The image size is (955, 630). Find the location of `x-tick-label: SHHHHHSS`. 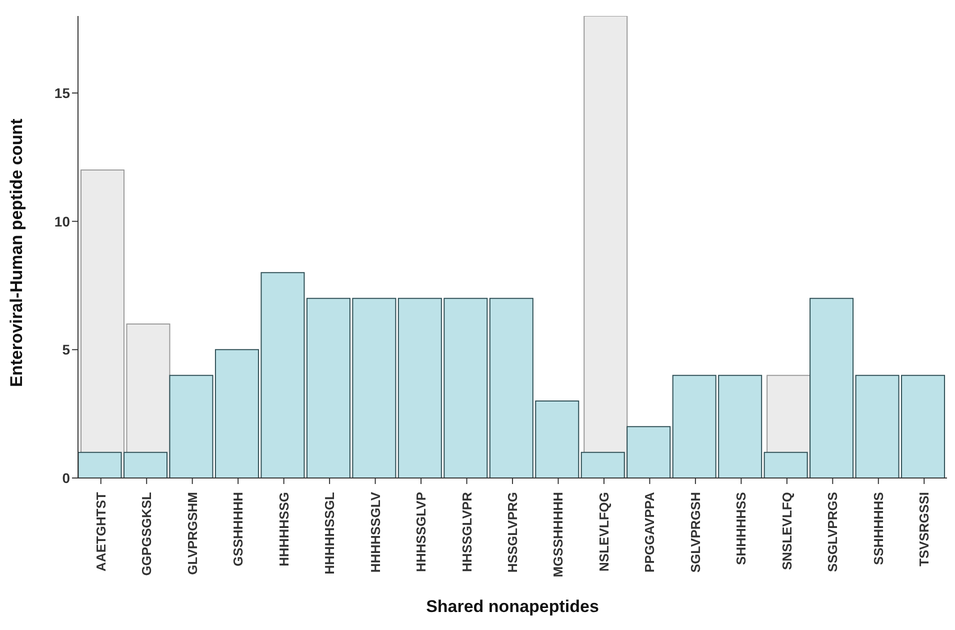

x-tick-label: SHHHHHSS is located at coordinates (741, 528).